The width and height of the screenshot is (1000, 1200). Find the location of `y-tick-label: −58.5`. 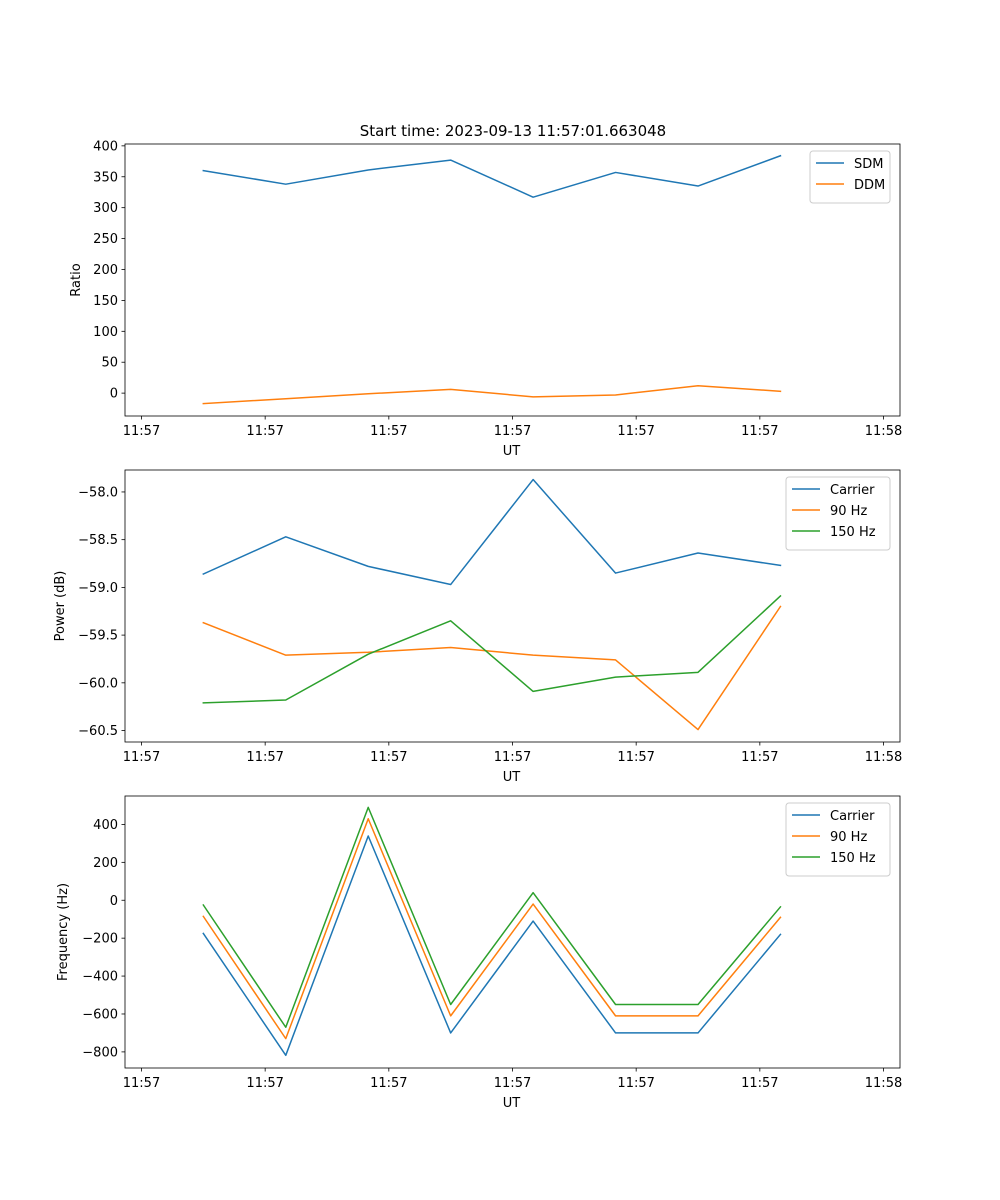

y-tick-label: −58.5 is located at coordinates (98, 540).